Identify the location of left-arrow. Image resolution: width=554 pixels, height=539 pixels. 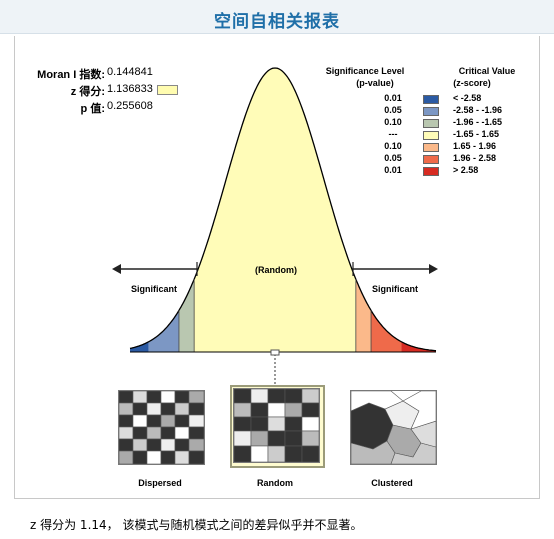
(155, 269).